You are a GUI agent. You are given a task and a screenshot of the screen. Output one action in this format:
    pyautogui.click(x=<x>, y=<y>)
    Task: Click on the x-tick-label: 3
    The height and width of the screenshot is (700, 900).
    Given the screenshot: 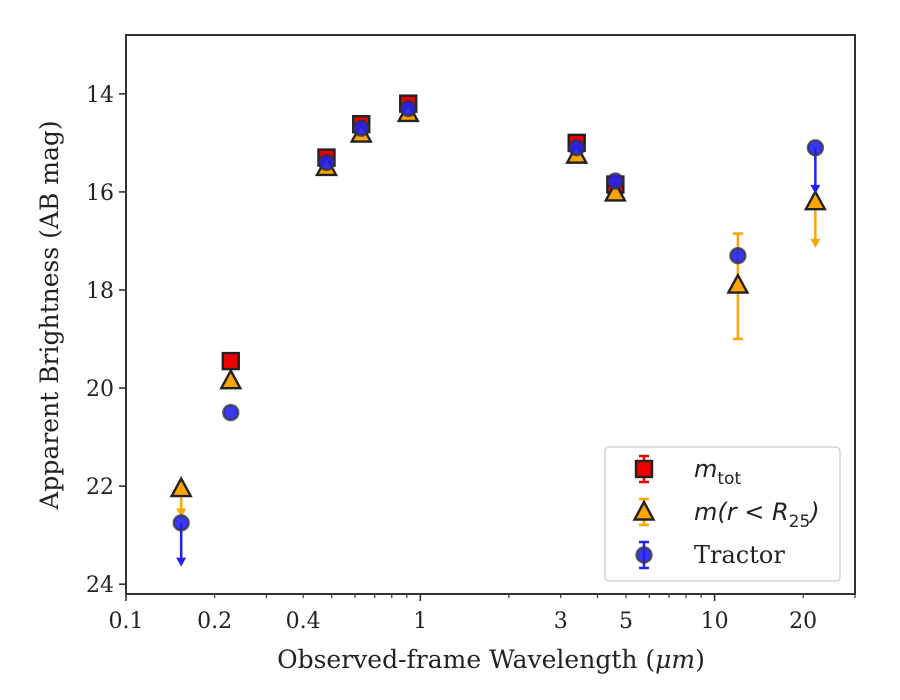 What is the action you would take?
    pyautogui.click(x=561, y=621)
    